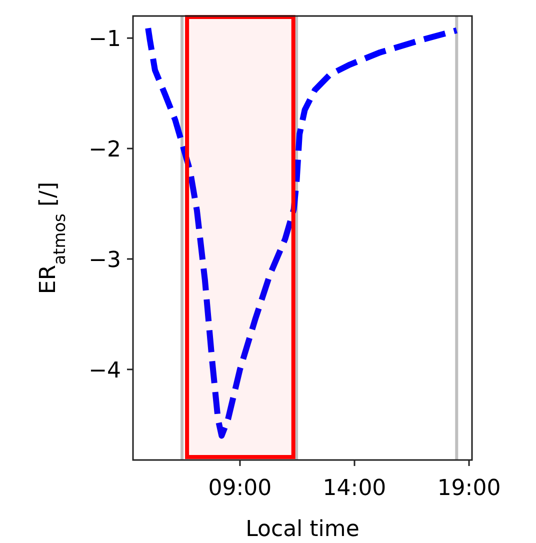 Image resolution: width=536 pixels, height=543 pixels. Describe the element at coordinates (240, 488) in the screenshot. I see `x-tick-label: 09:00` at that location.